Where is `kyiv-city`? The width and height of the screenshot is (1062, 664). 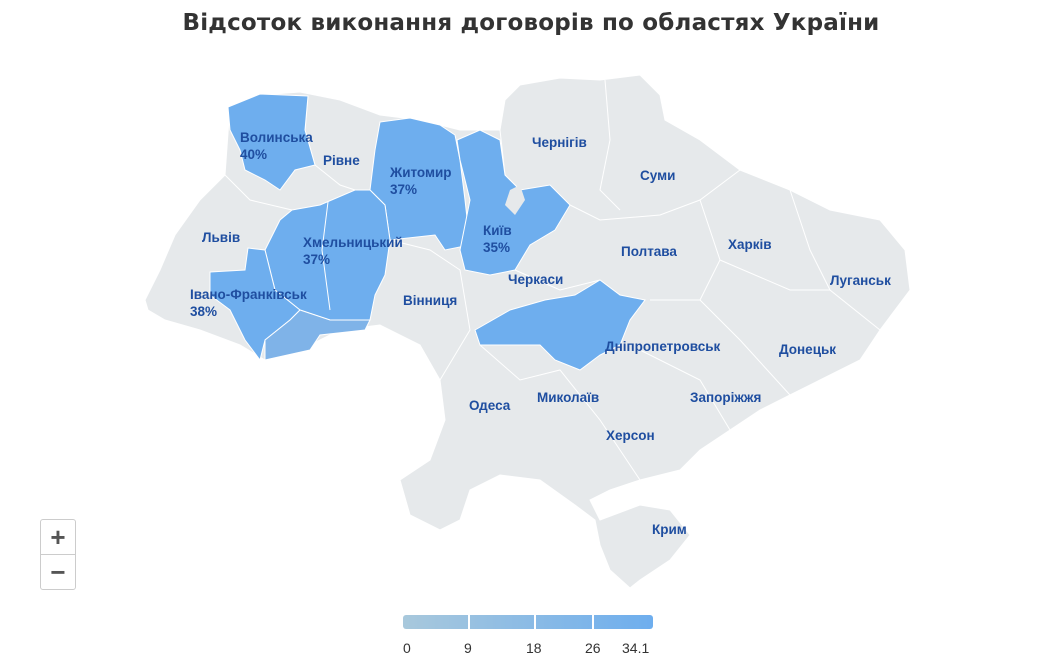
kyiv-city is located at coordinates (515, 200).